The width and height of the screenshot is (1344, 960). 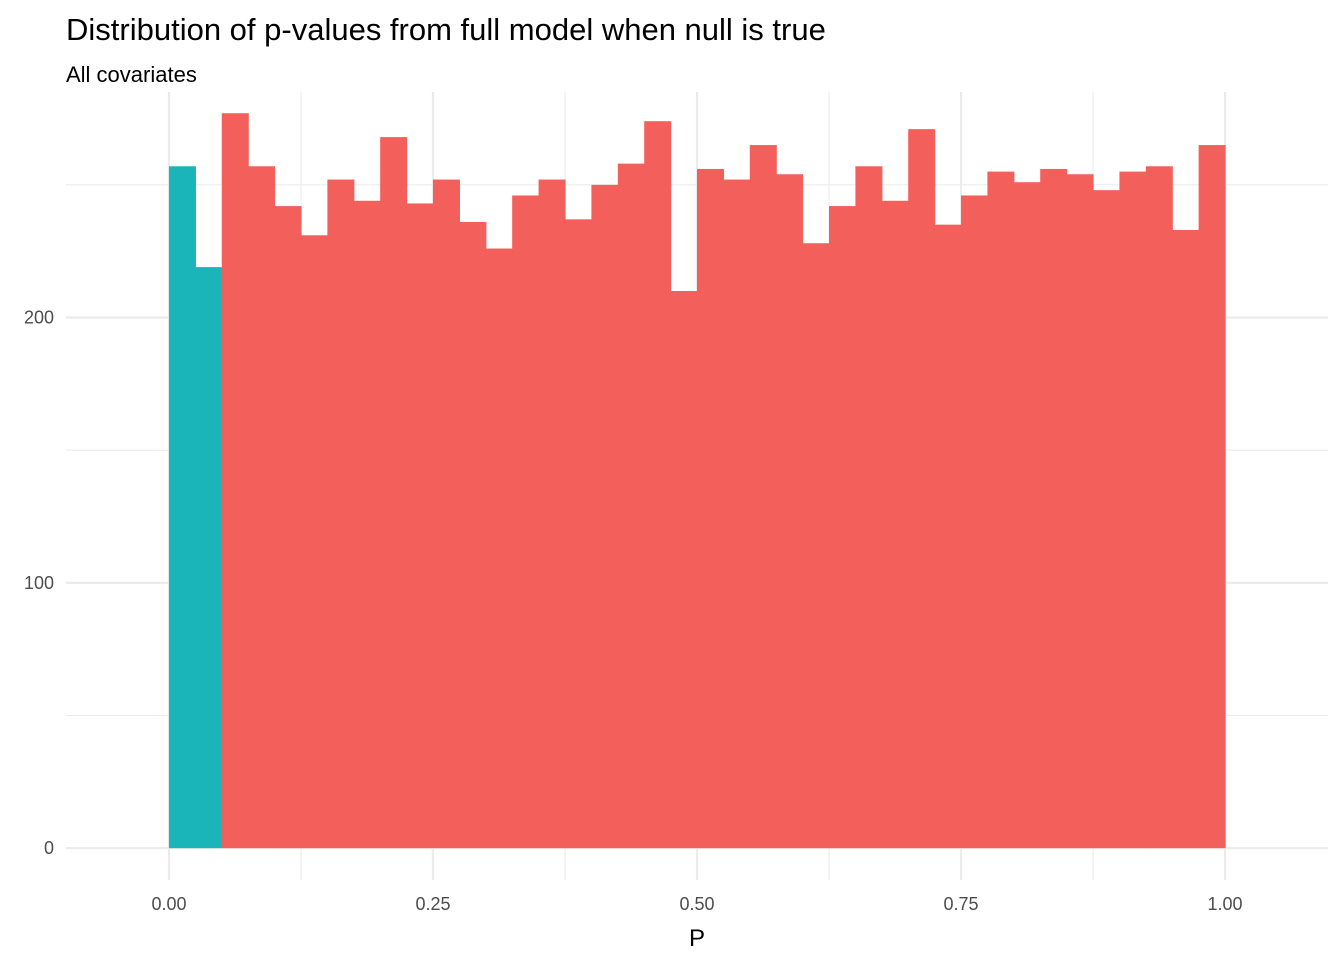 I want to click on y-tick-label: 100, so click(x=39, y=583).